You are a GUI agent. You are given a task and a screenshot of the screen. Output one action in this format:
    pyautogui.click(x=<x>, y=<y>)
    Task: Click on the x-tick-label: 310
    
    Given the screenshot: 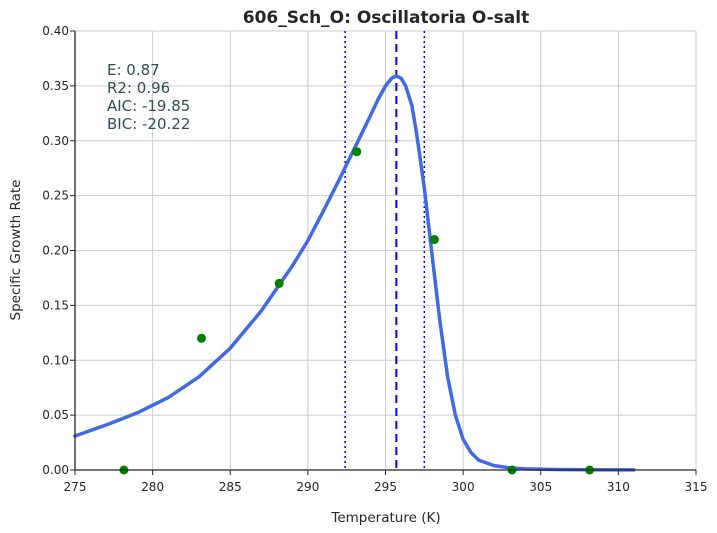 What is the action you would take?
    pyautogui.click(x=618, y=487)
    